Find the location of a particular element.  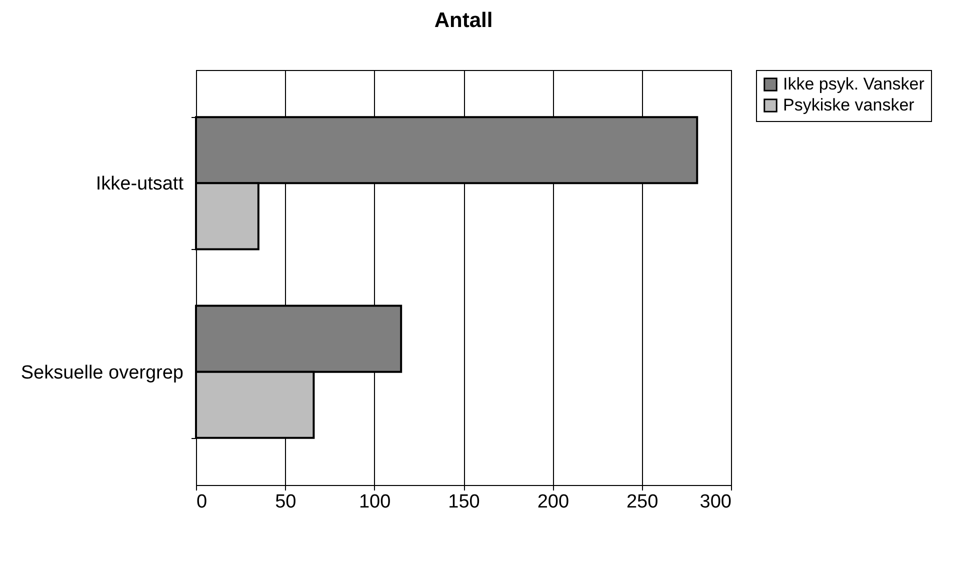

legend-label: Psykiske vansker is located at coordinates (849, 105).